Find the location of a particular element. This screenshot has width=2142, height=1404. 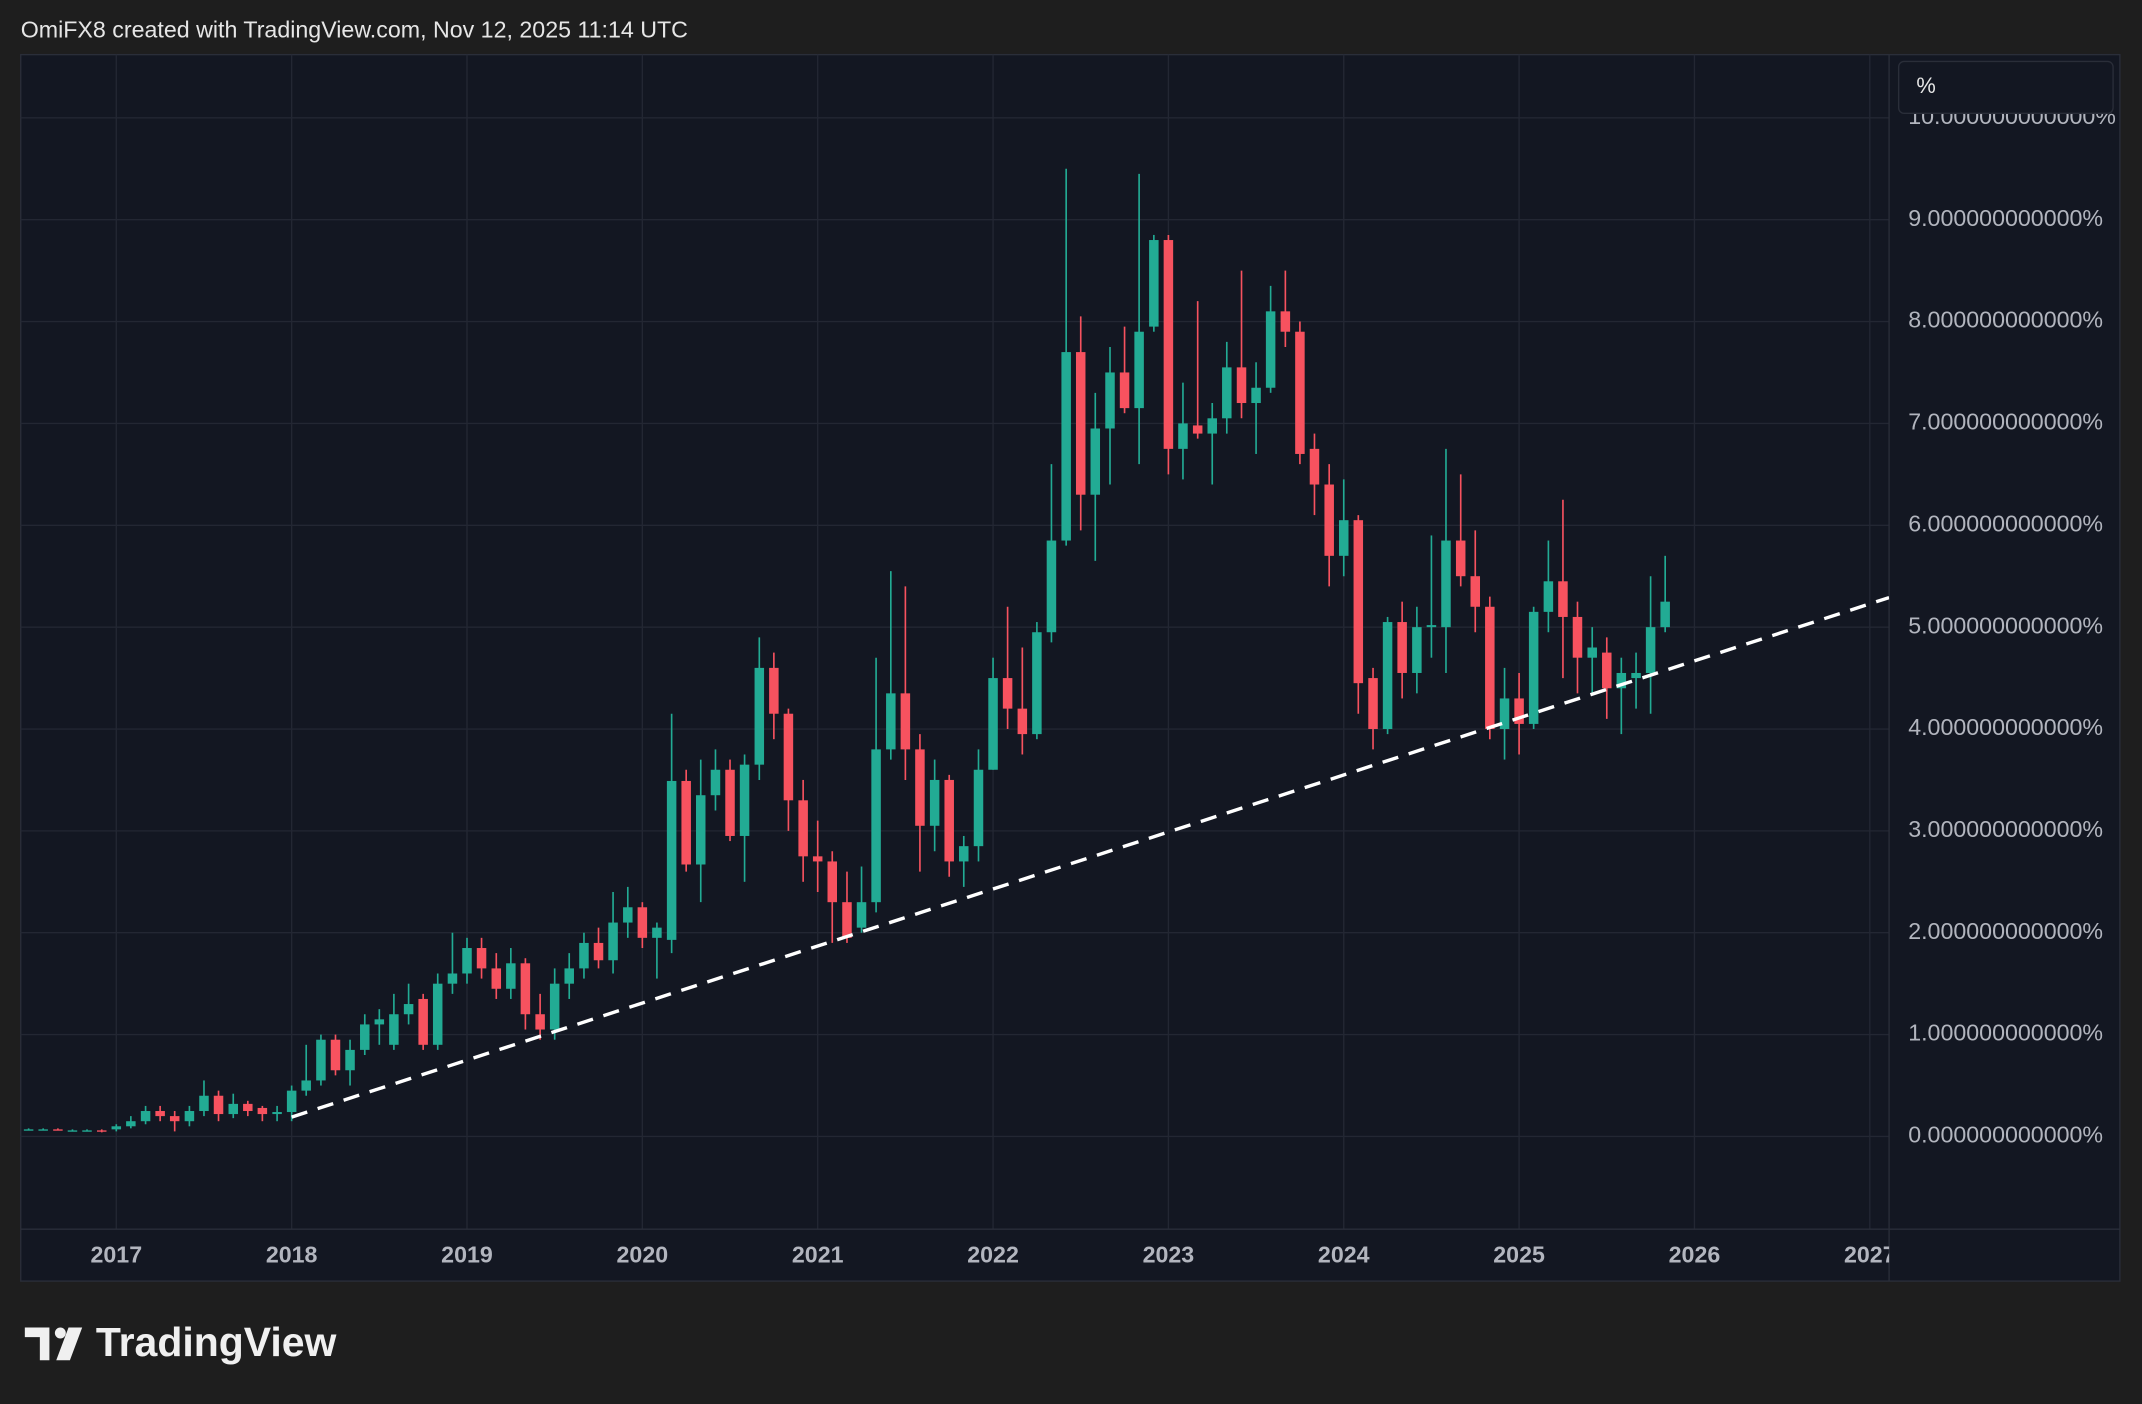

x-tick-label: 2026 is located at coordinates (1695, 1255).